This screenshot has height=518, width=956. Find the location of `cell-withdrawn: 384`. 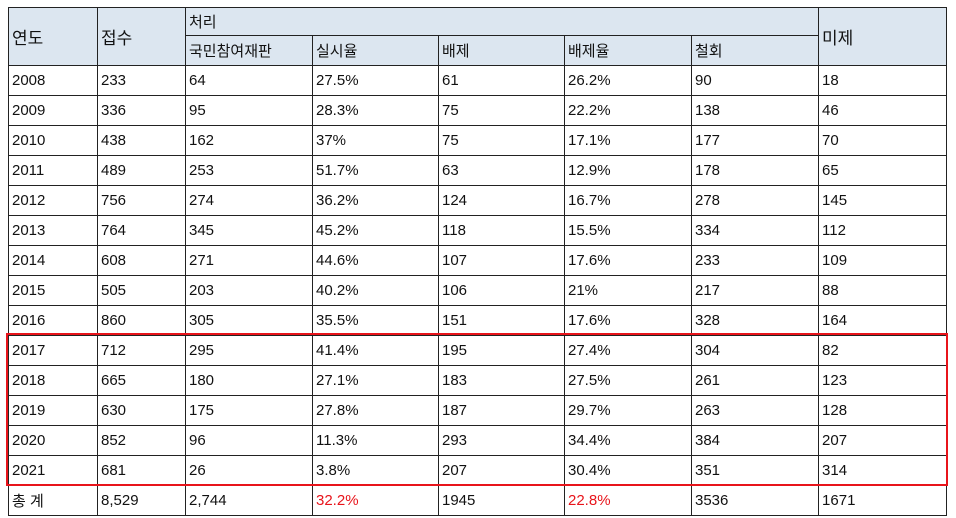

cell-withdrawn: 384 is located at coordinates (755, 440).